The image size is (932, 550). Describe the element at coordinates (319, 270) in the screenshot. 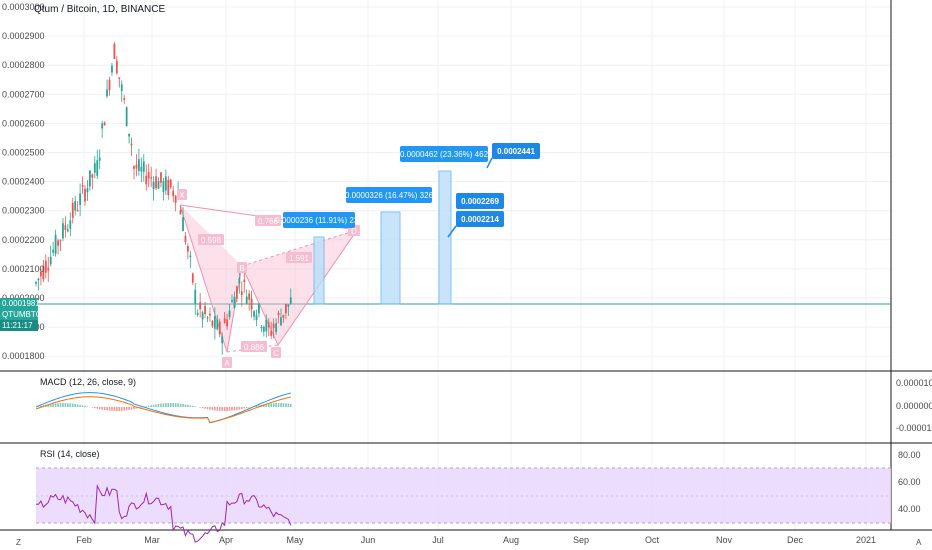

I see `target-1-range` at that location.